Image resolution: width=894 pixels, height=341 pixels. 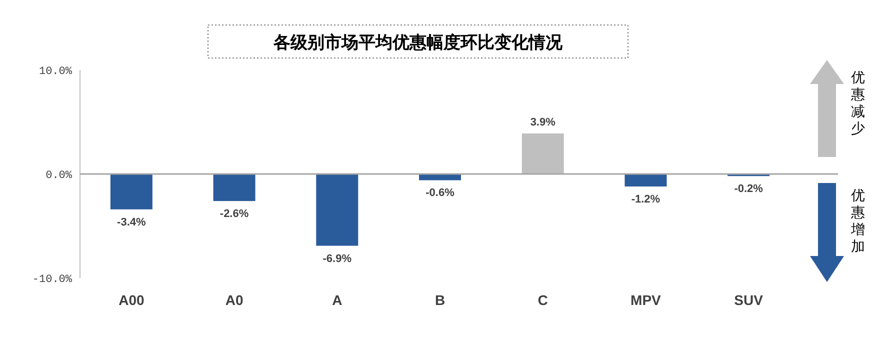 I want to click on x-tick-label: A0, so click(x=234, y=300).